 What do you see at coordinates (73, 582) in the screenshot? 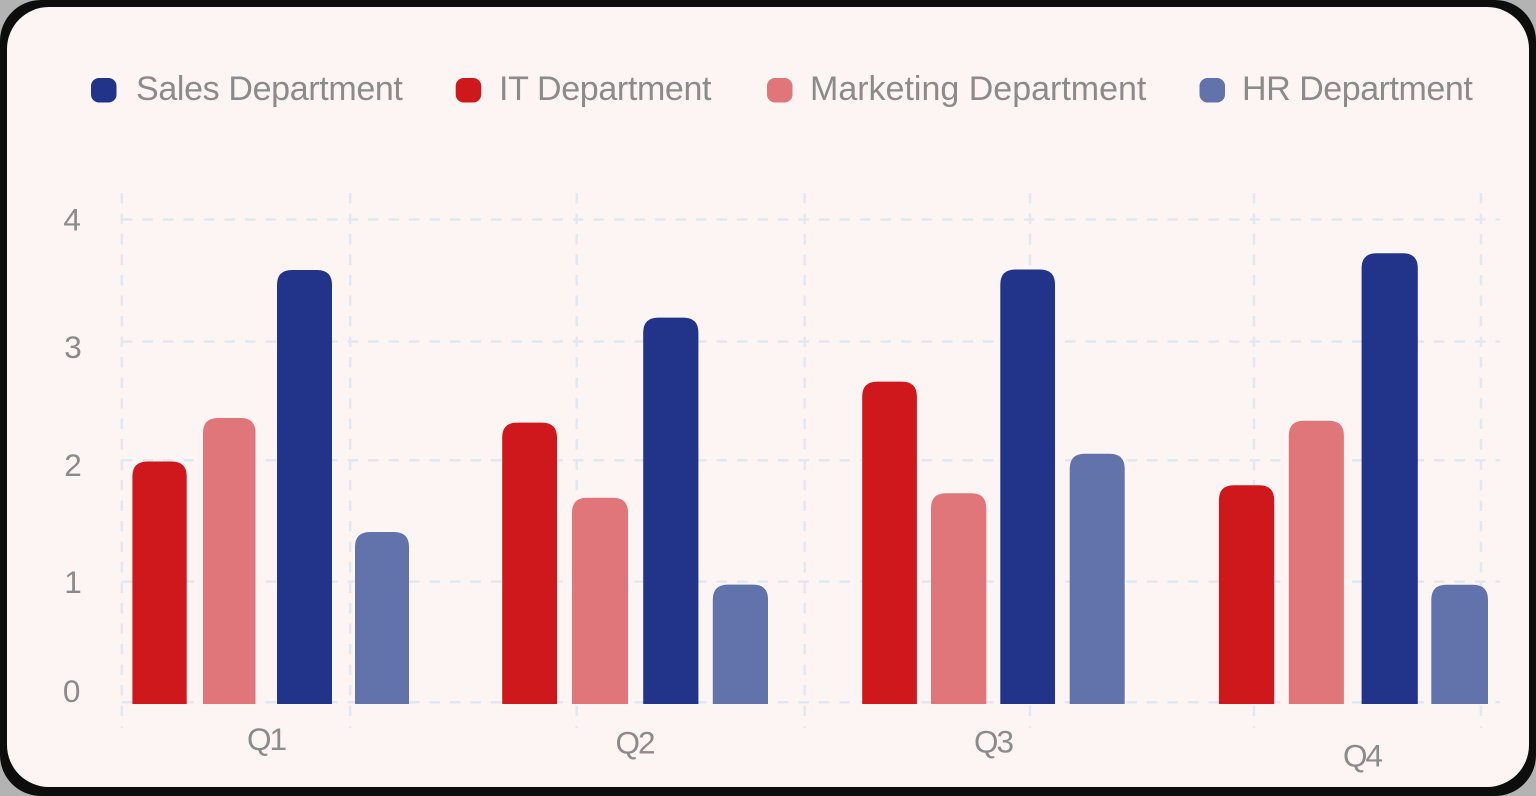
I see `svg-text: 1` at bounding box center [73, 582].